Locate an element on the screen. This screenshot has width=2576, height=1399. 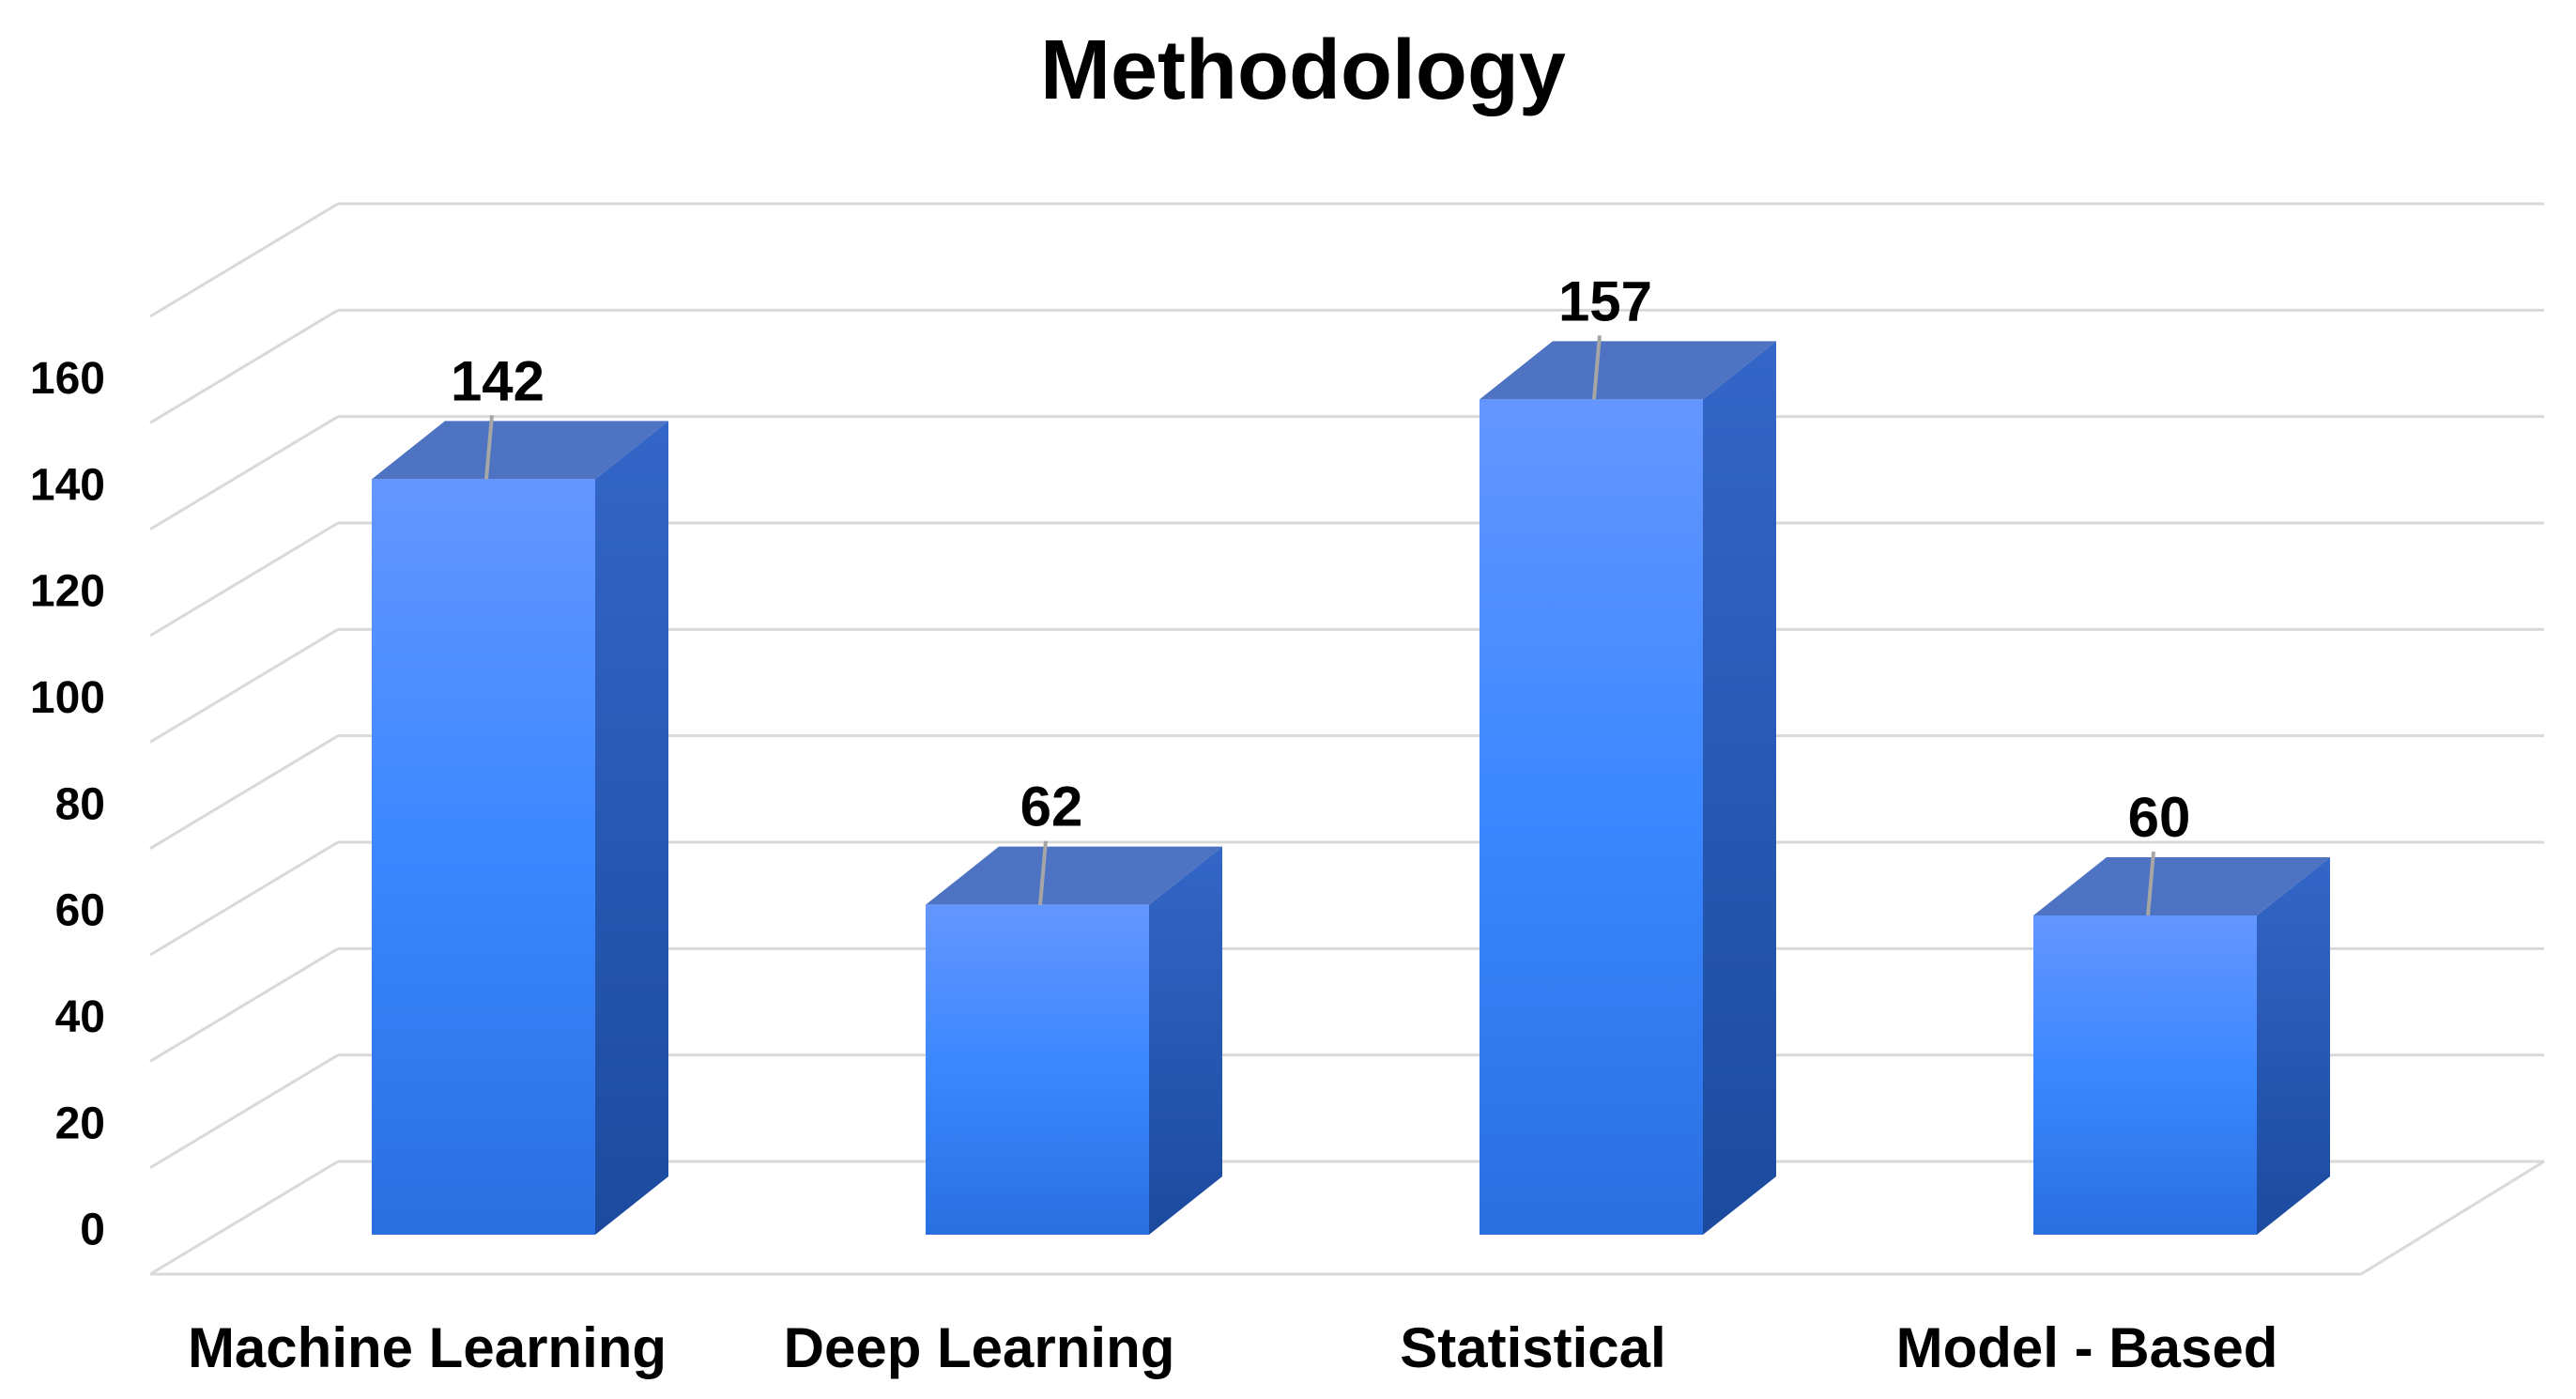
y-tick-label: 160 is located at coordinates (68, 379).